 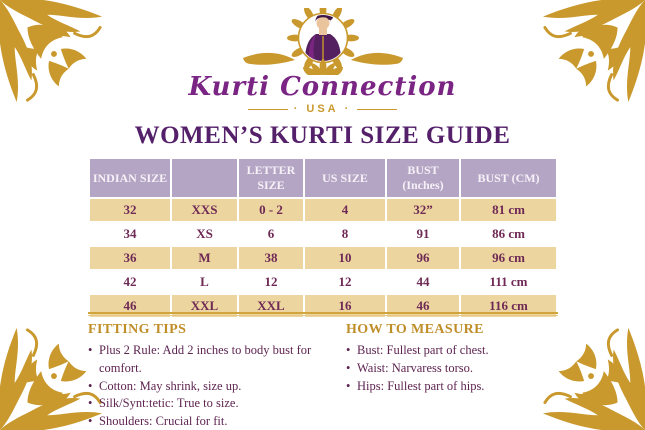 I want to click on table-cell: 4, so click(x=345, y=210).